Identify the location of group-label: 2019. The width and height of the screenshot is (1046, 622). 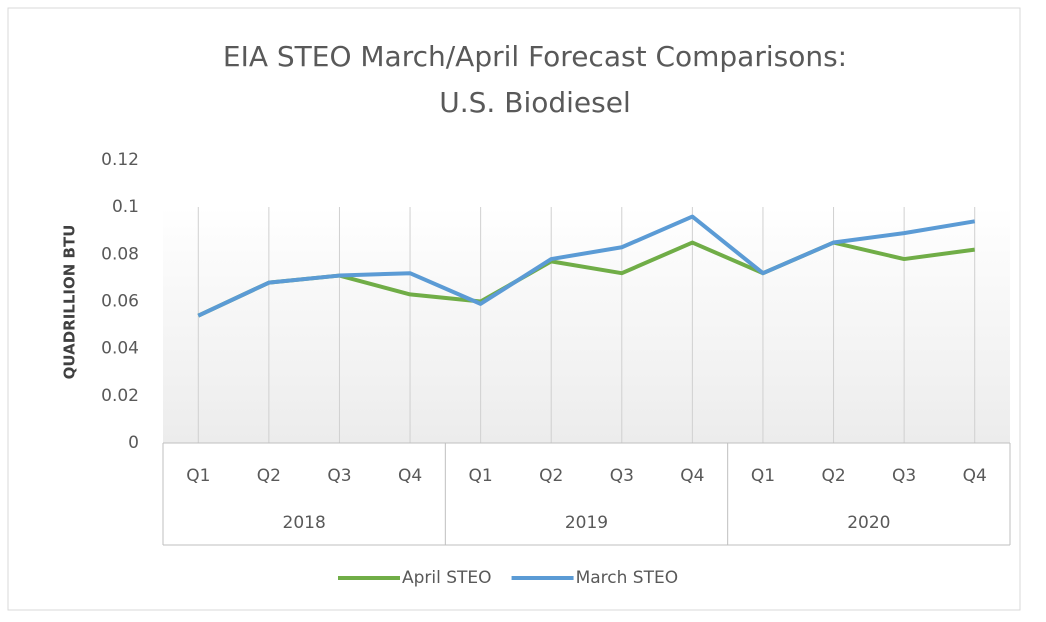
(586, 523).